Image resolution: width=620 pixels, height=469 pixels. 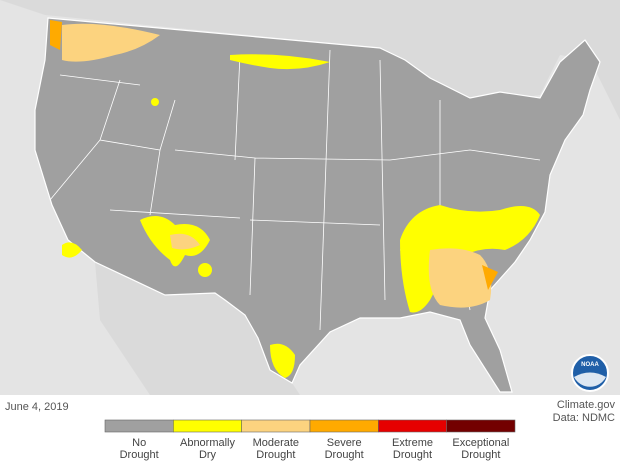 What do you see at coordinates (590, 379) in the screenshot?
I see `noaa-logo-wave` at bounding box center [590, 379].